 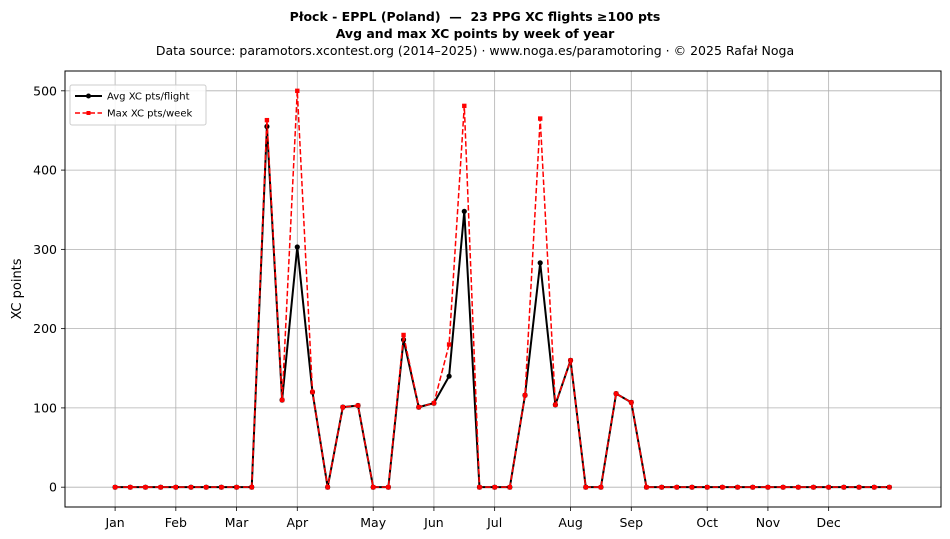 What do you see at coordinates (472, 518) in the screenshot?
I see `x-axis-ticks: Jan Feb Mar Apr May Jun Jul Aug Sep Oct Nov Dec` at bounding box center [472, 518].